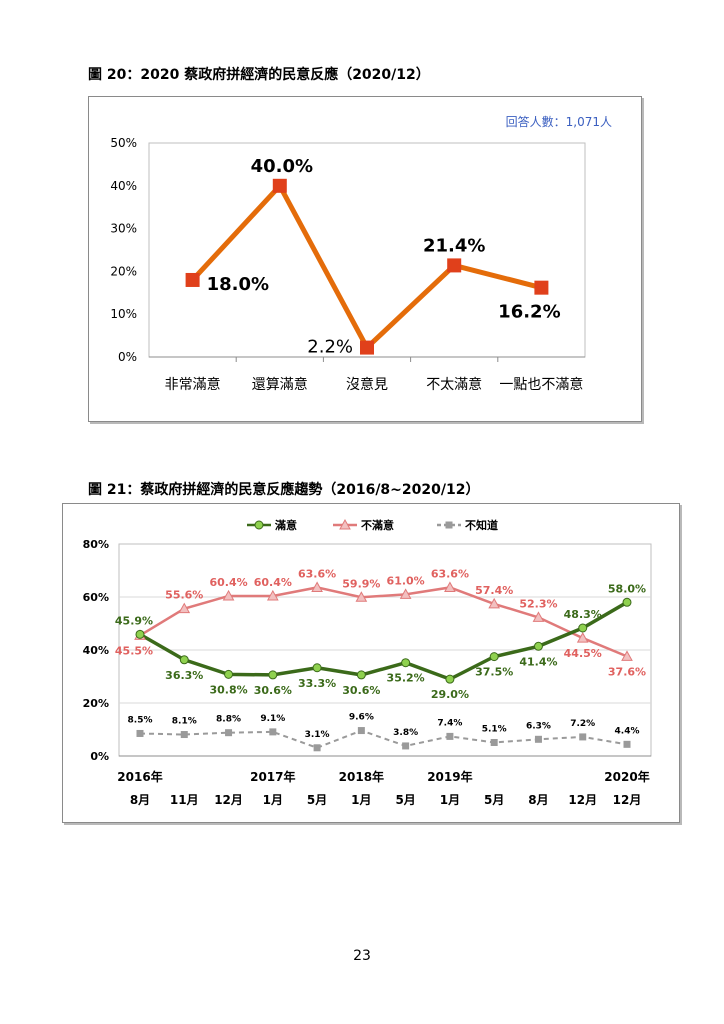  Describe the element at coordinates (627, 588) in the screenshot. I see `data-label: 58.0%` at that location.